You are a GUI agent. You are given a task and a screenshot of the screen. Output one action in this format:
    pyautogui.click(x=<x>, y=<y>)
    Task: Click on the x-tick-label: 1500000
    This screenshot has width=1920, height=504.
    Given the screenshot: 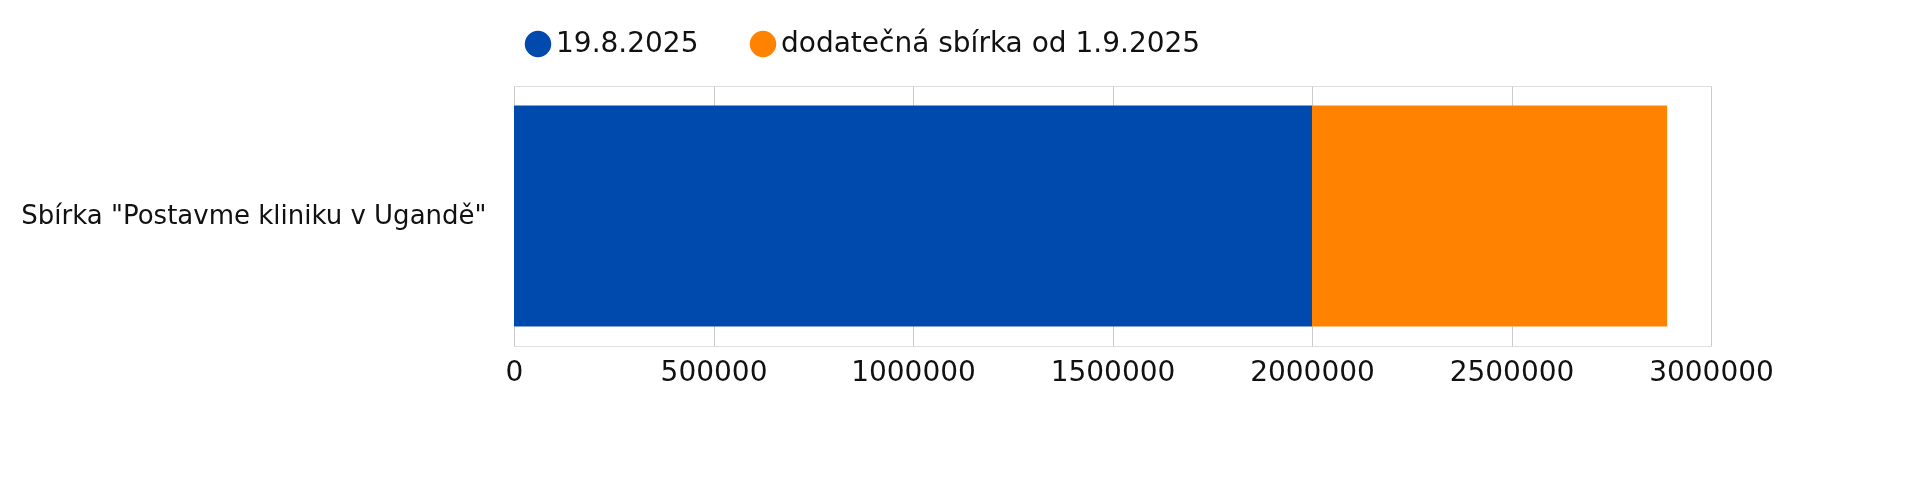 What is the action you would take?
    pyautogui.click(x=1113, y=371)
    